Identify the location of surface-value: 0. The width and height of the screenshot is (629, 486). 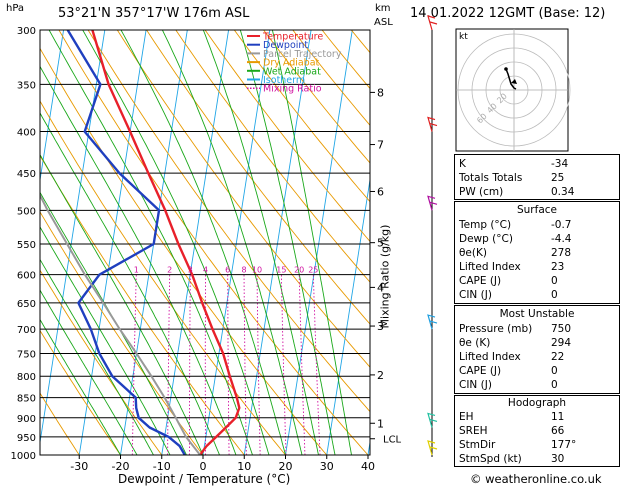
(554, 281).